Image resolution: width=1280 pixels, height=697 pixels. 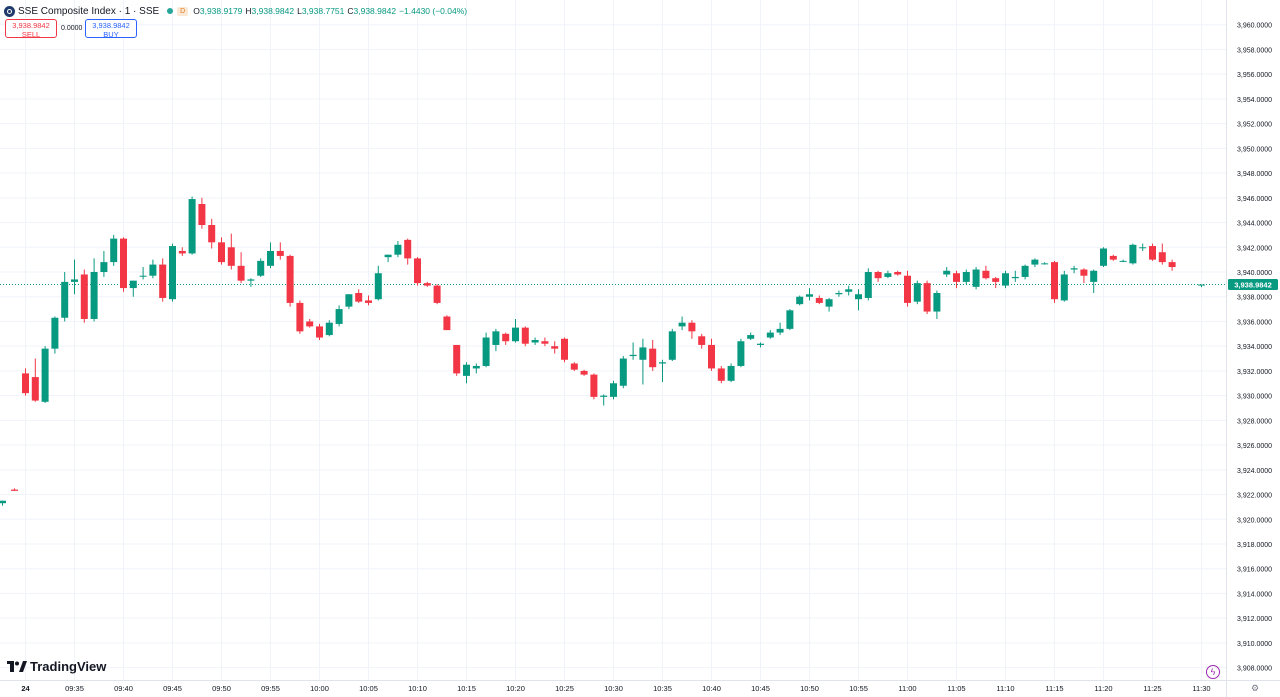 I want to click on x-tick-label: 10:25, so click(x=564, y=688).